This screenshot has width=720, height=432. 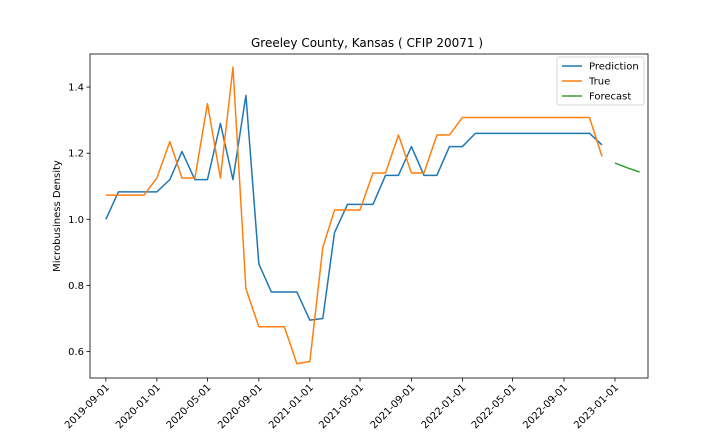 I want to click on legend-label-true: True, so click(x=599, y=82).